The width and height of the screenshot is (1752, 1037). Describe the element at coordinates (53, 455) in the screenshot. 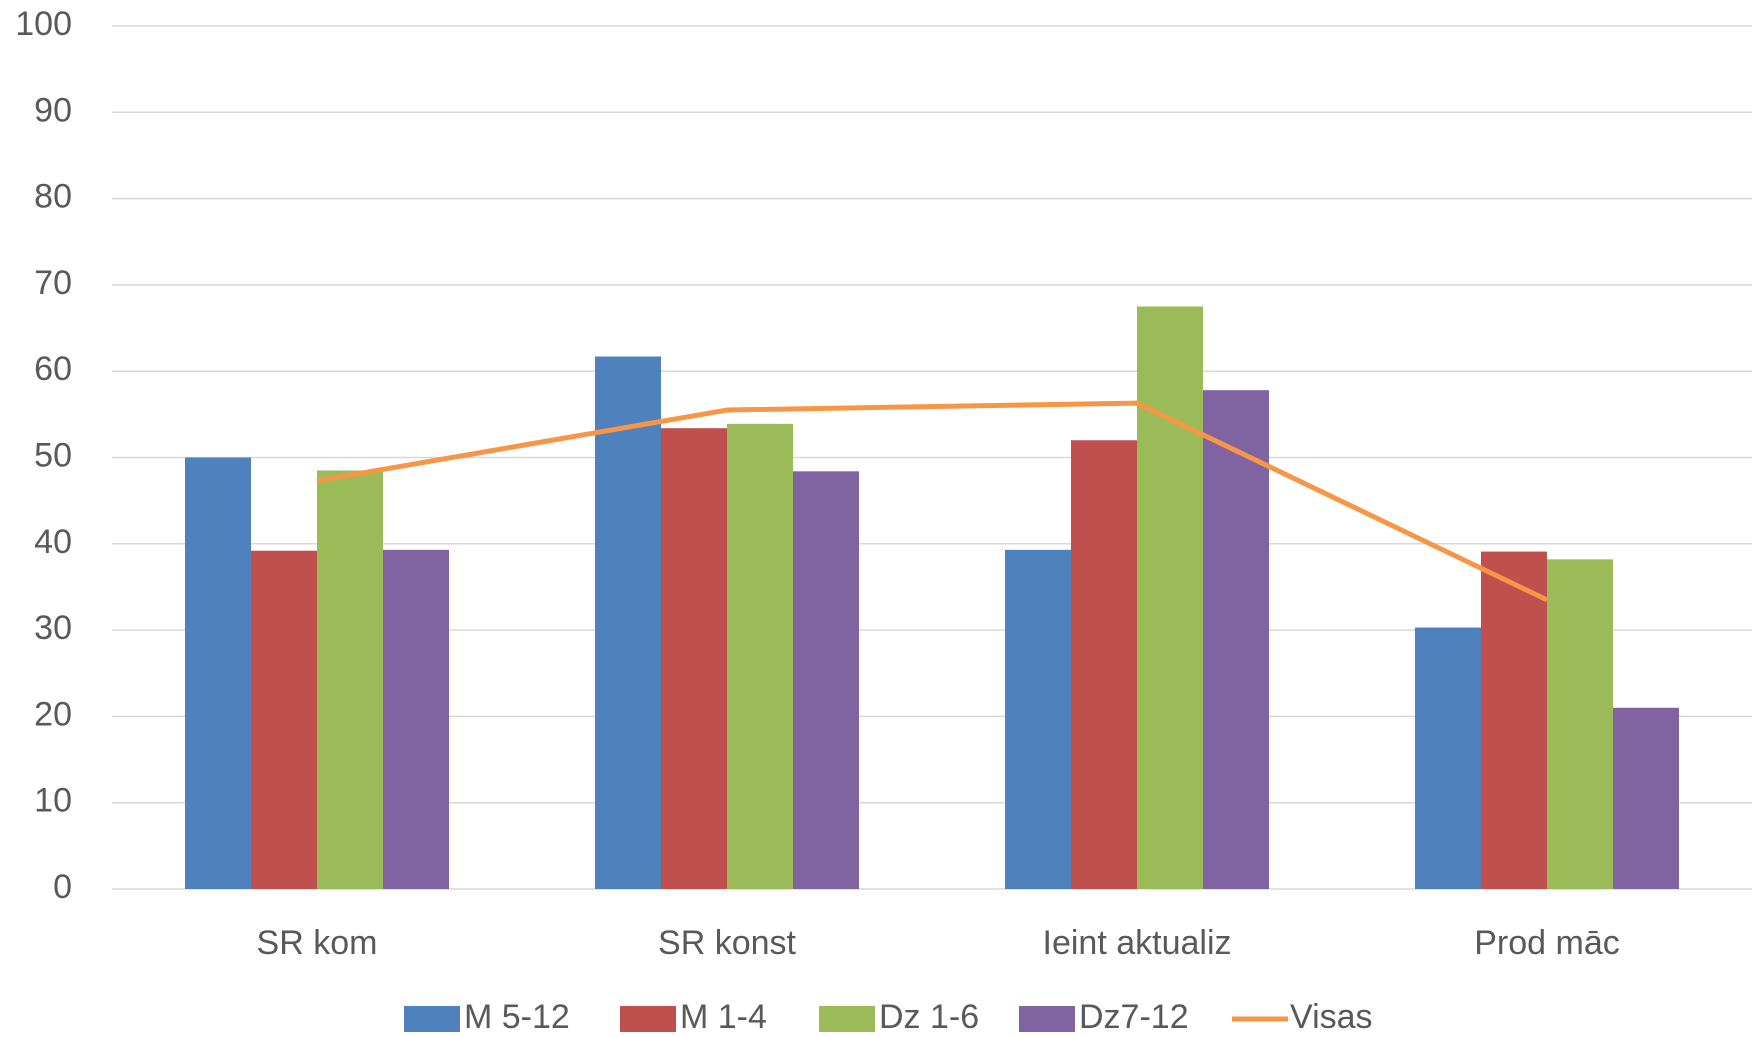

I see `y-tick-label: 50` at that location.